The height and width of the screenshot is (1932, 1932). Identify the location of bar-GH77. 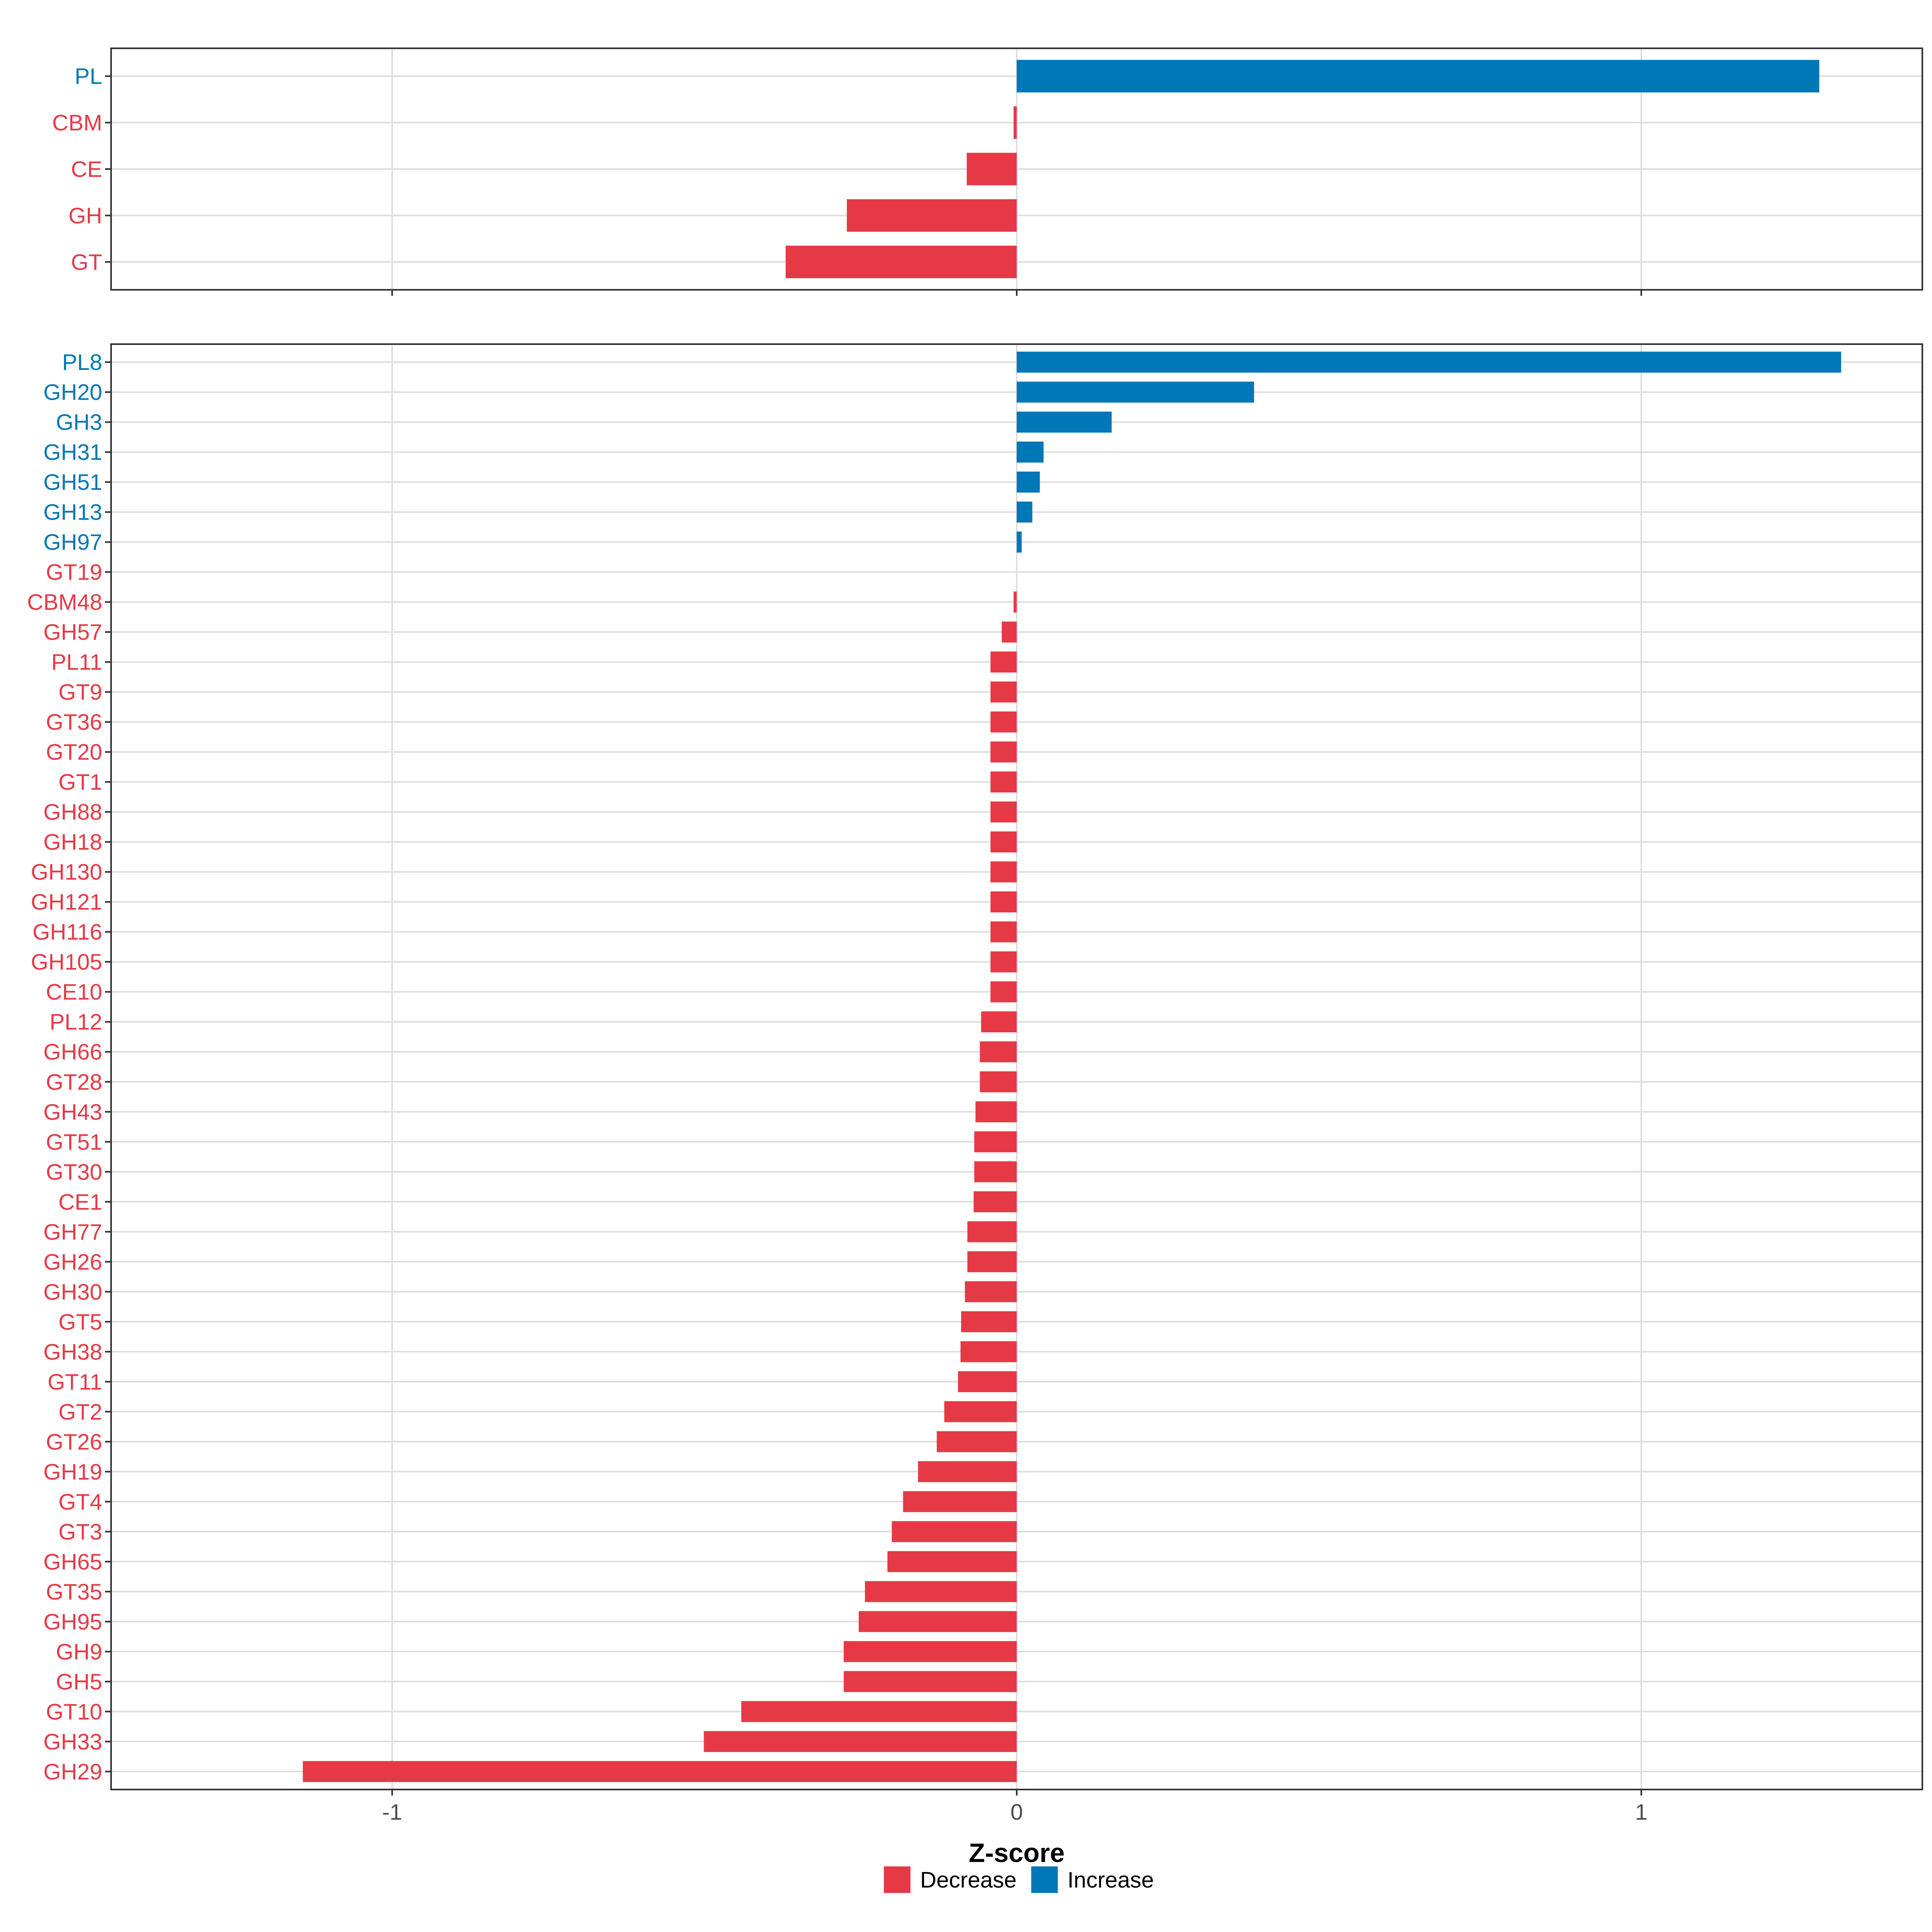
(992, 1232).